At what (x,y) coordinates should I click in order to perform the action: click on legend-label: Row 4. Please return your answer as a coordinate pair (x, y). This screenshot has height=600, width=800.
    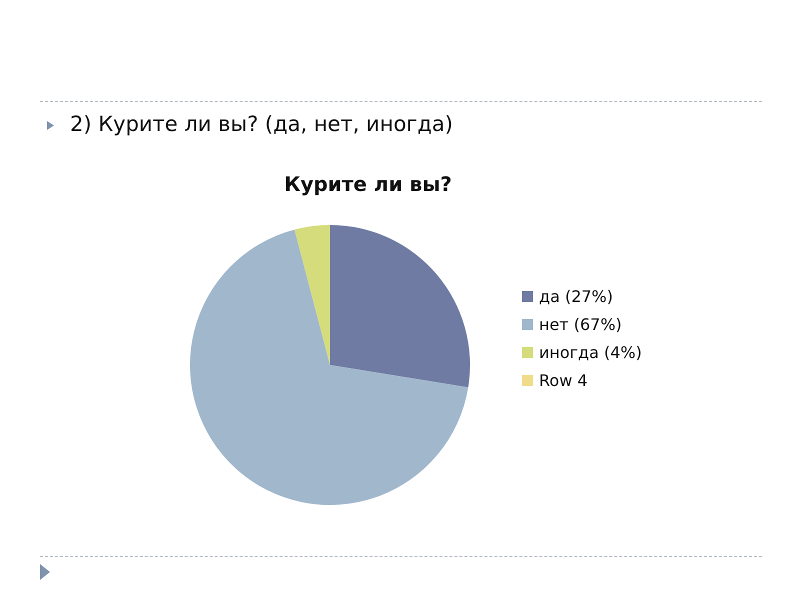
    Looking at the image, I should click on (563, 380).